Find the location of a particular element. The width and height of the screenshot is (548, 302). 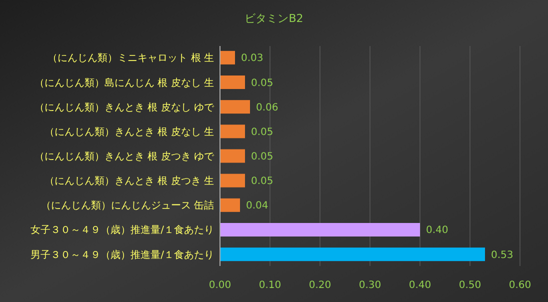

y-tick-label: （にんじん類）にんじんジュース 缶詰 is located at coordinates (127, 206).